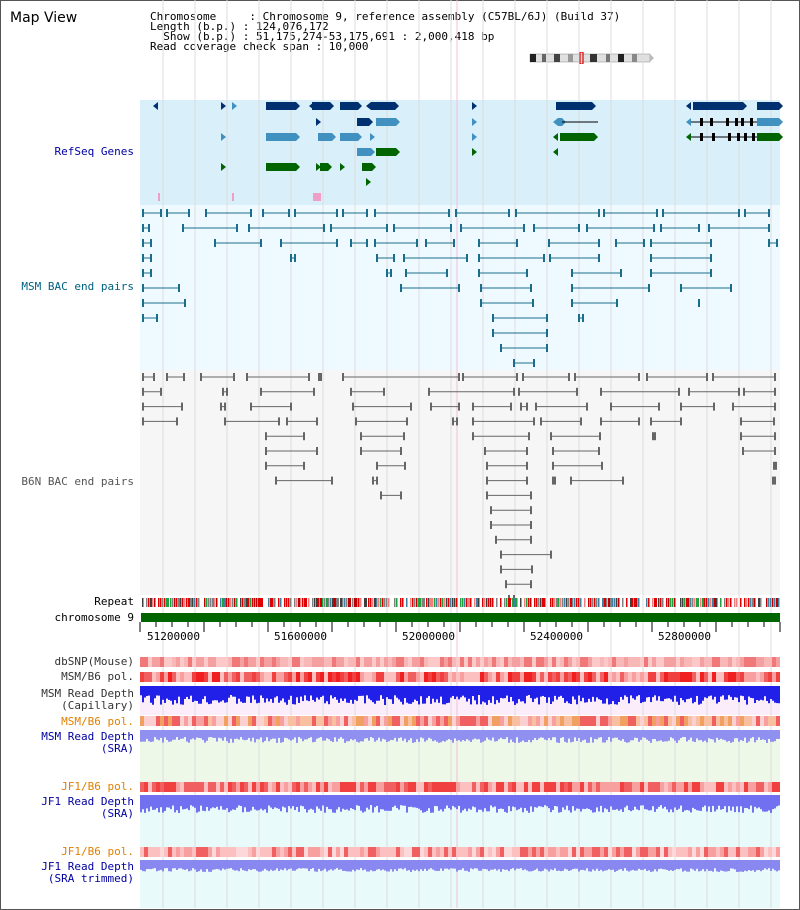  I want to click on track-label-refseq: RefSeq Genes, so click(94, 151).